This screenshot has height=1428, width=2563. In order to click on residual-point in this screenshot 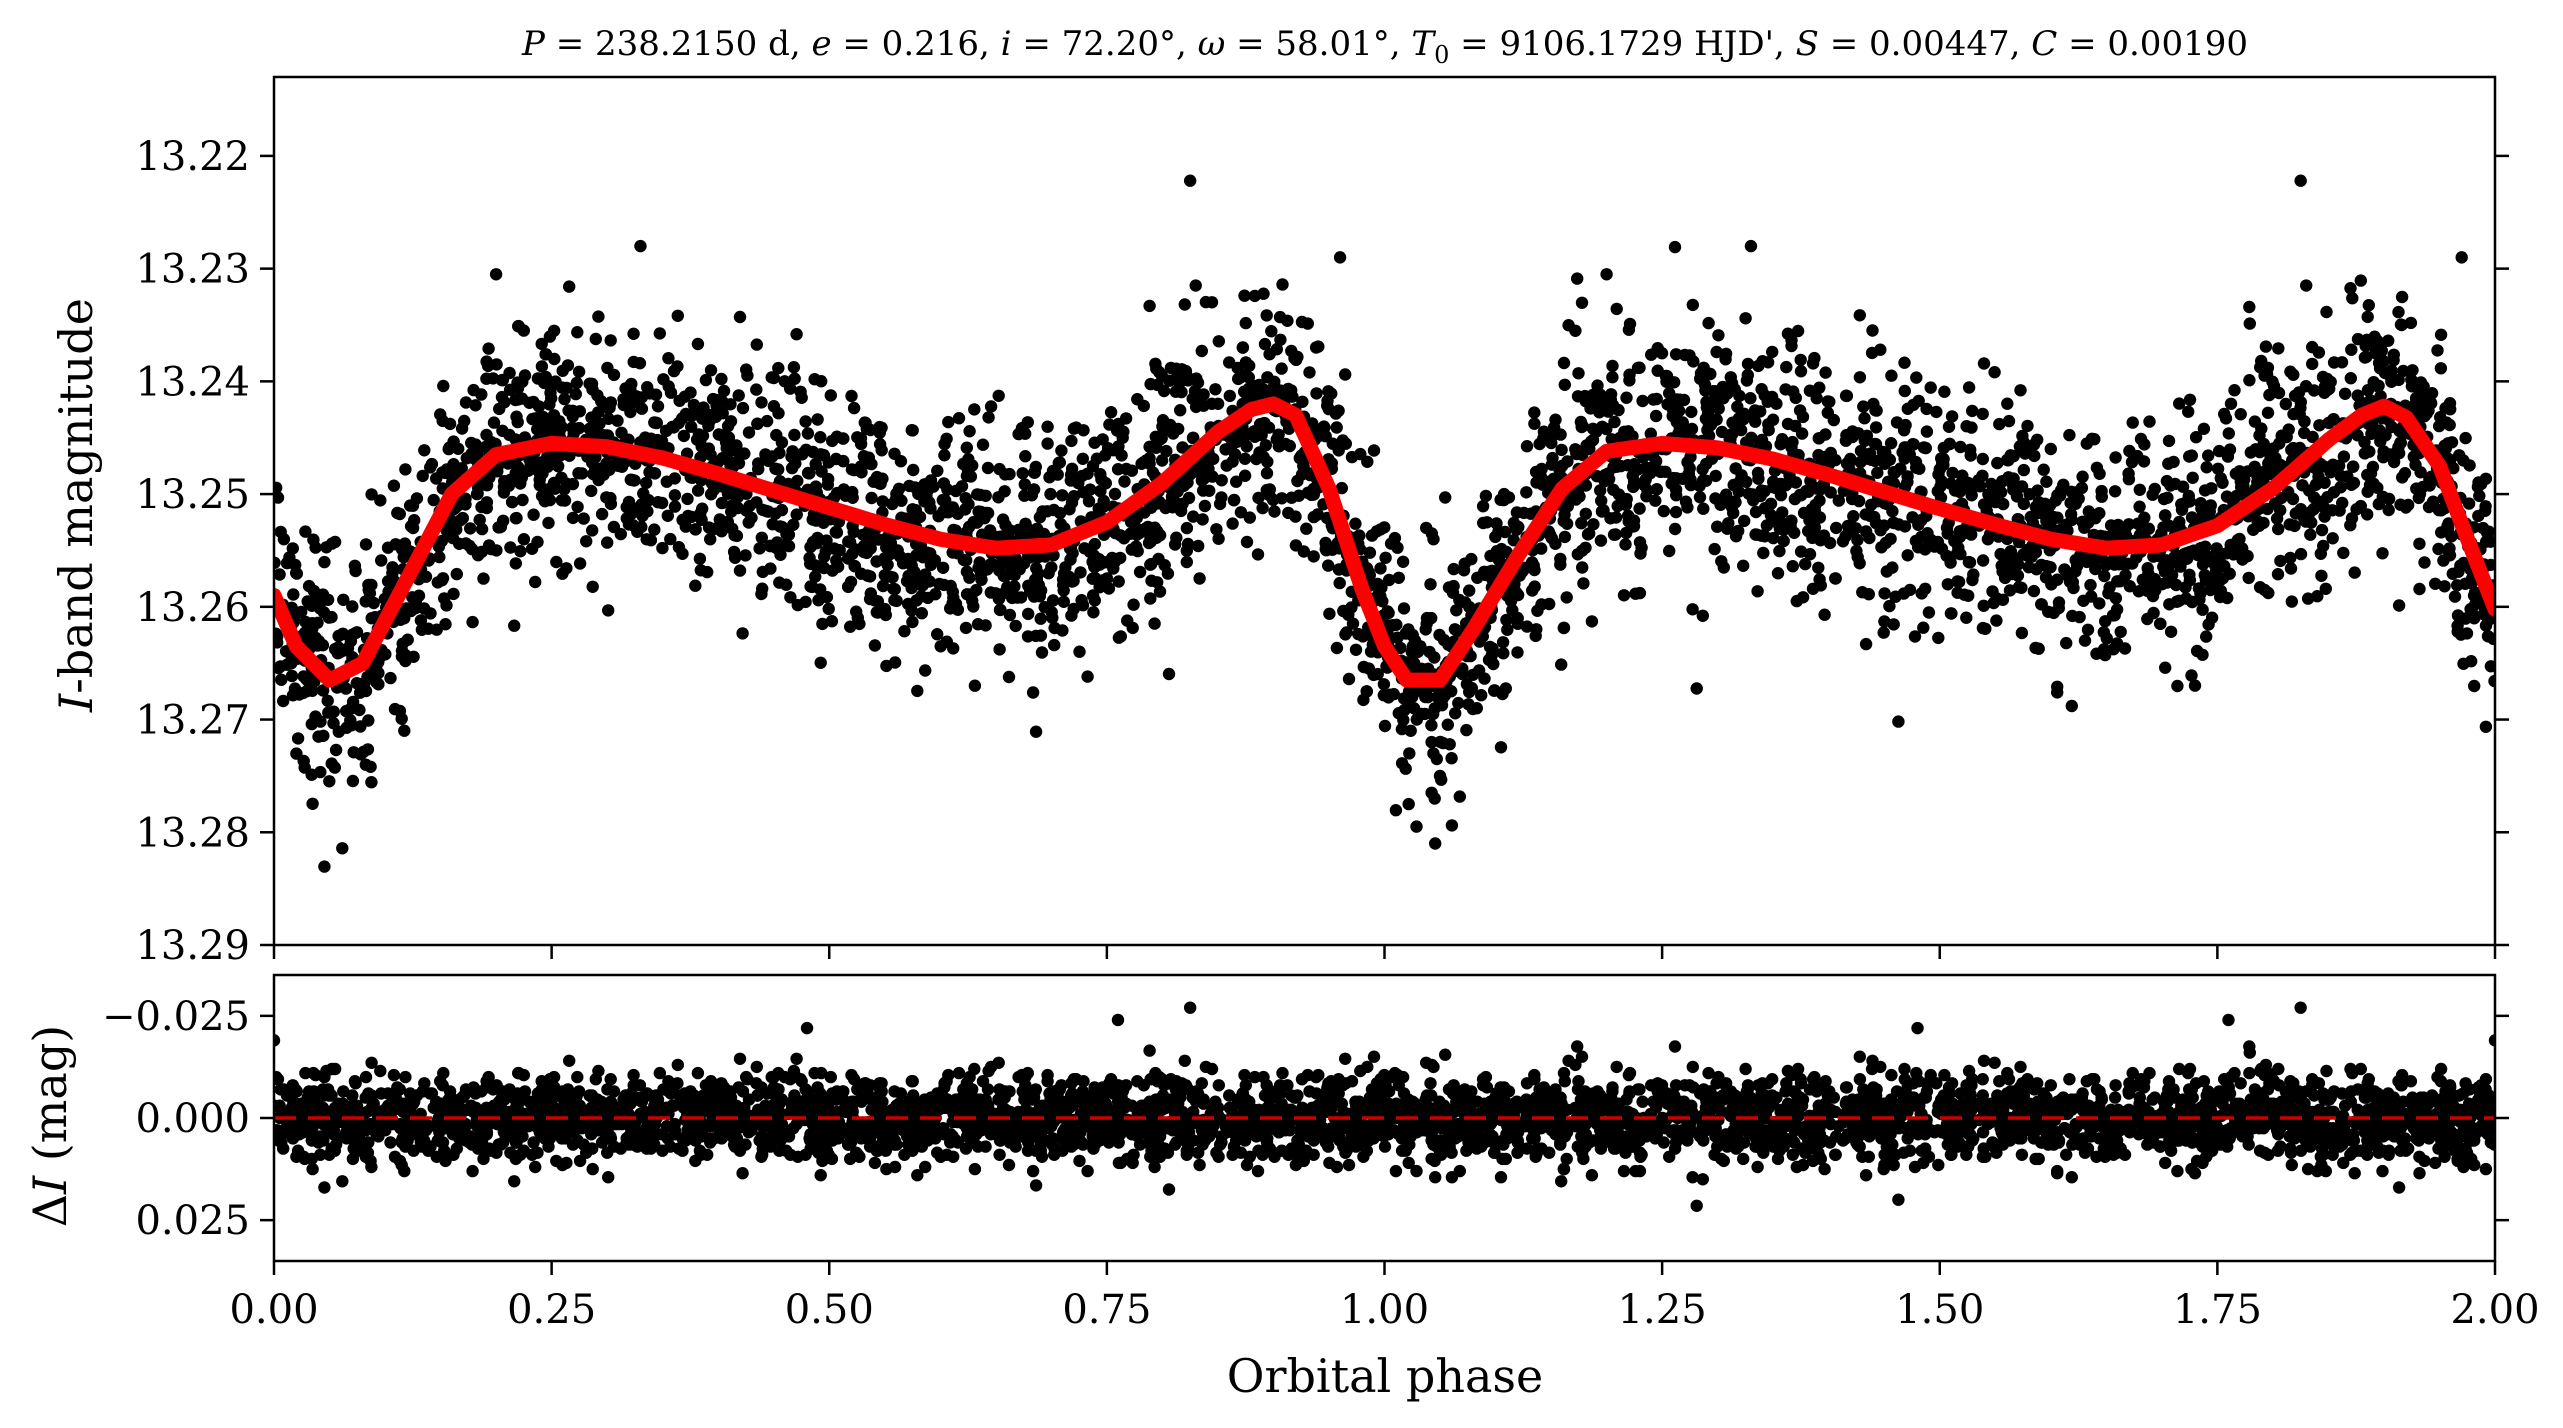, I will do `click(2486, 1169)`.